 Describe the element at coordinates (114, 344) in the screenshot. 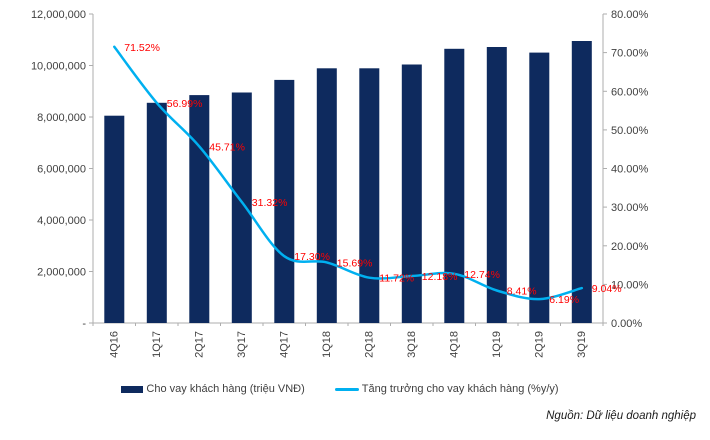

I see `x-axis-label-4Q16: 4Q16` at that location.